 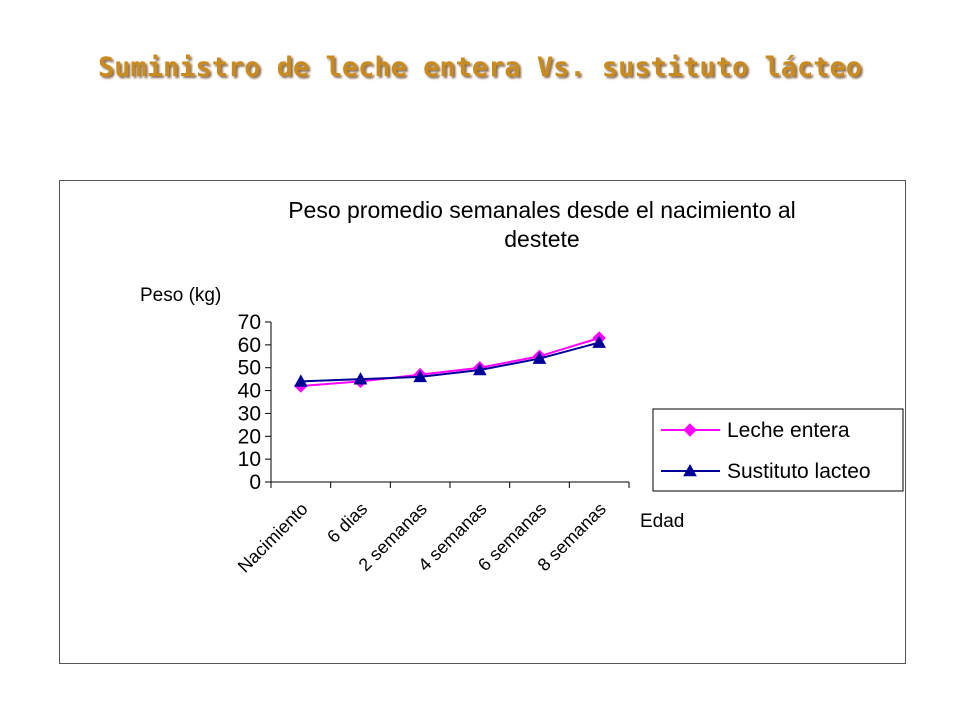 What do you see at coordinates (799, 471) in the screenshot?
I see `legend-label-sustituto-lacteo: Sustituto lacteo` at bounding box center [799, 471].